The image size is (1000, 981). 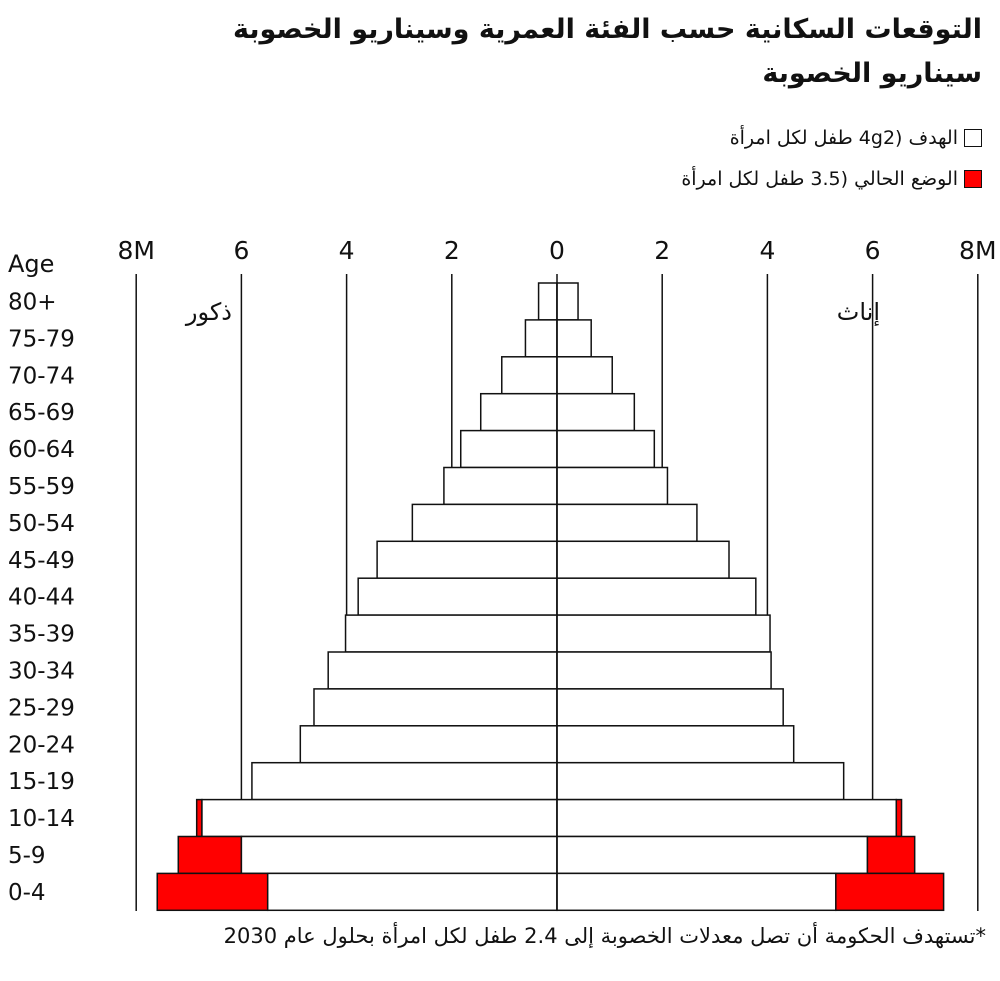 What do you see at coordinates (41, 339) in the screenshot?
I see `age-category-label: 75-79` at bounding box center [41, 339].